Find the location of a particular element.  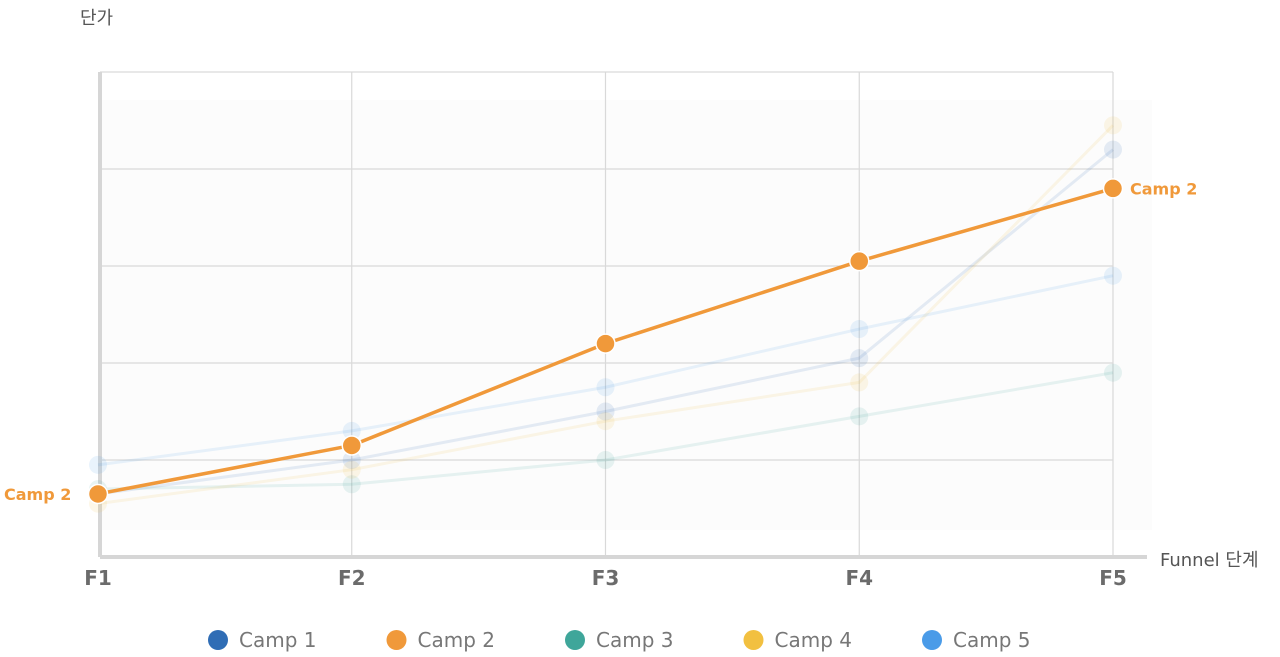

end-label-right: Camp 2 is located at coordinates (1163, 188).